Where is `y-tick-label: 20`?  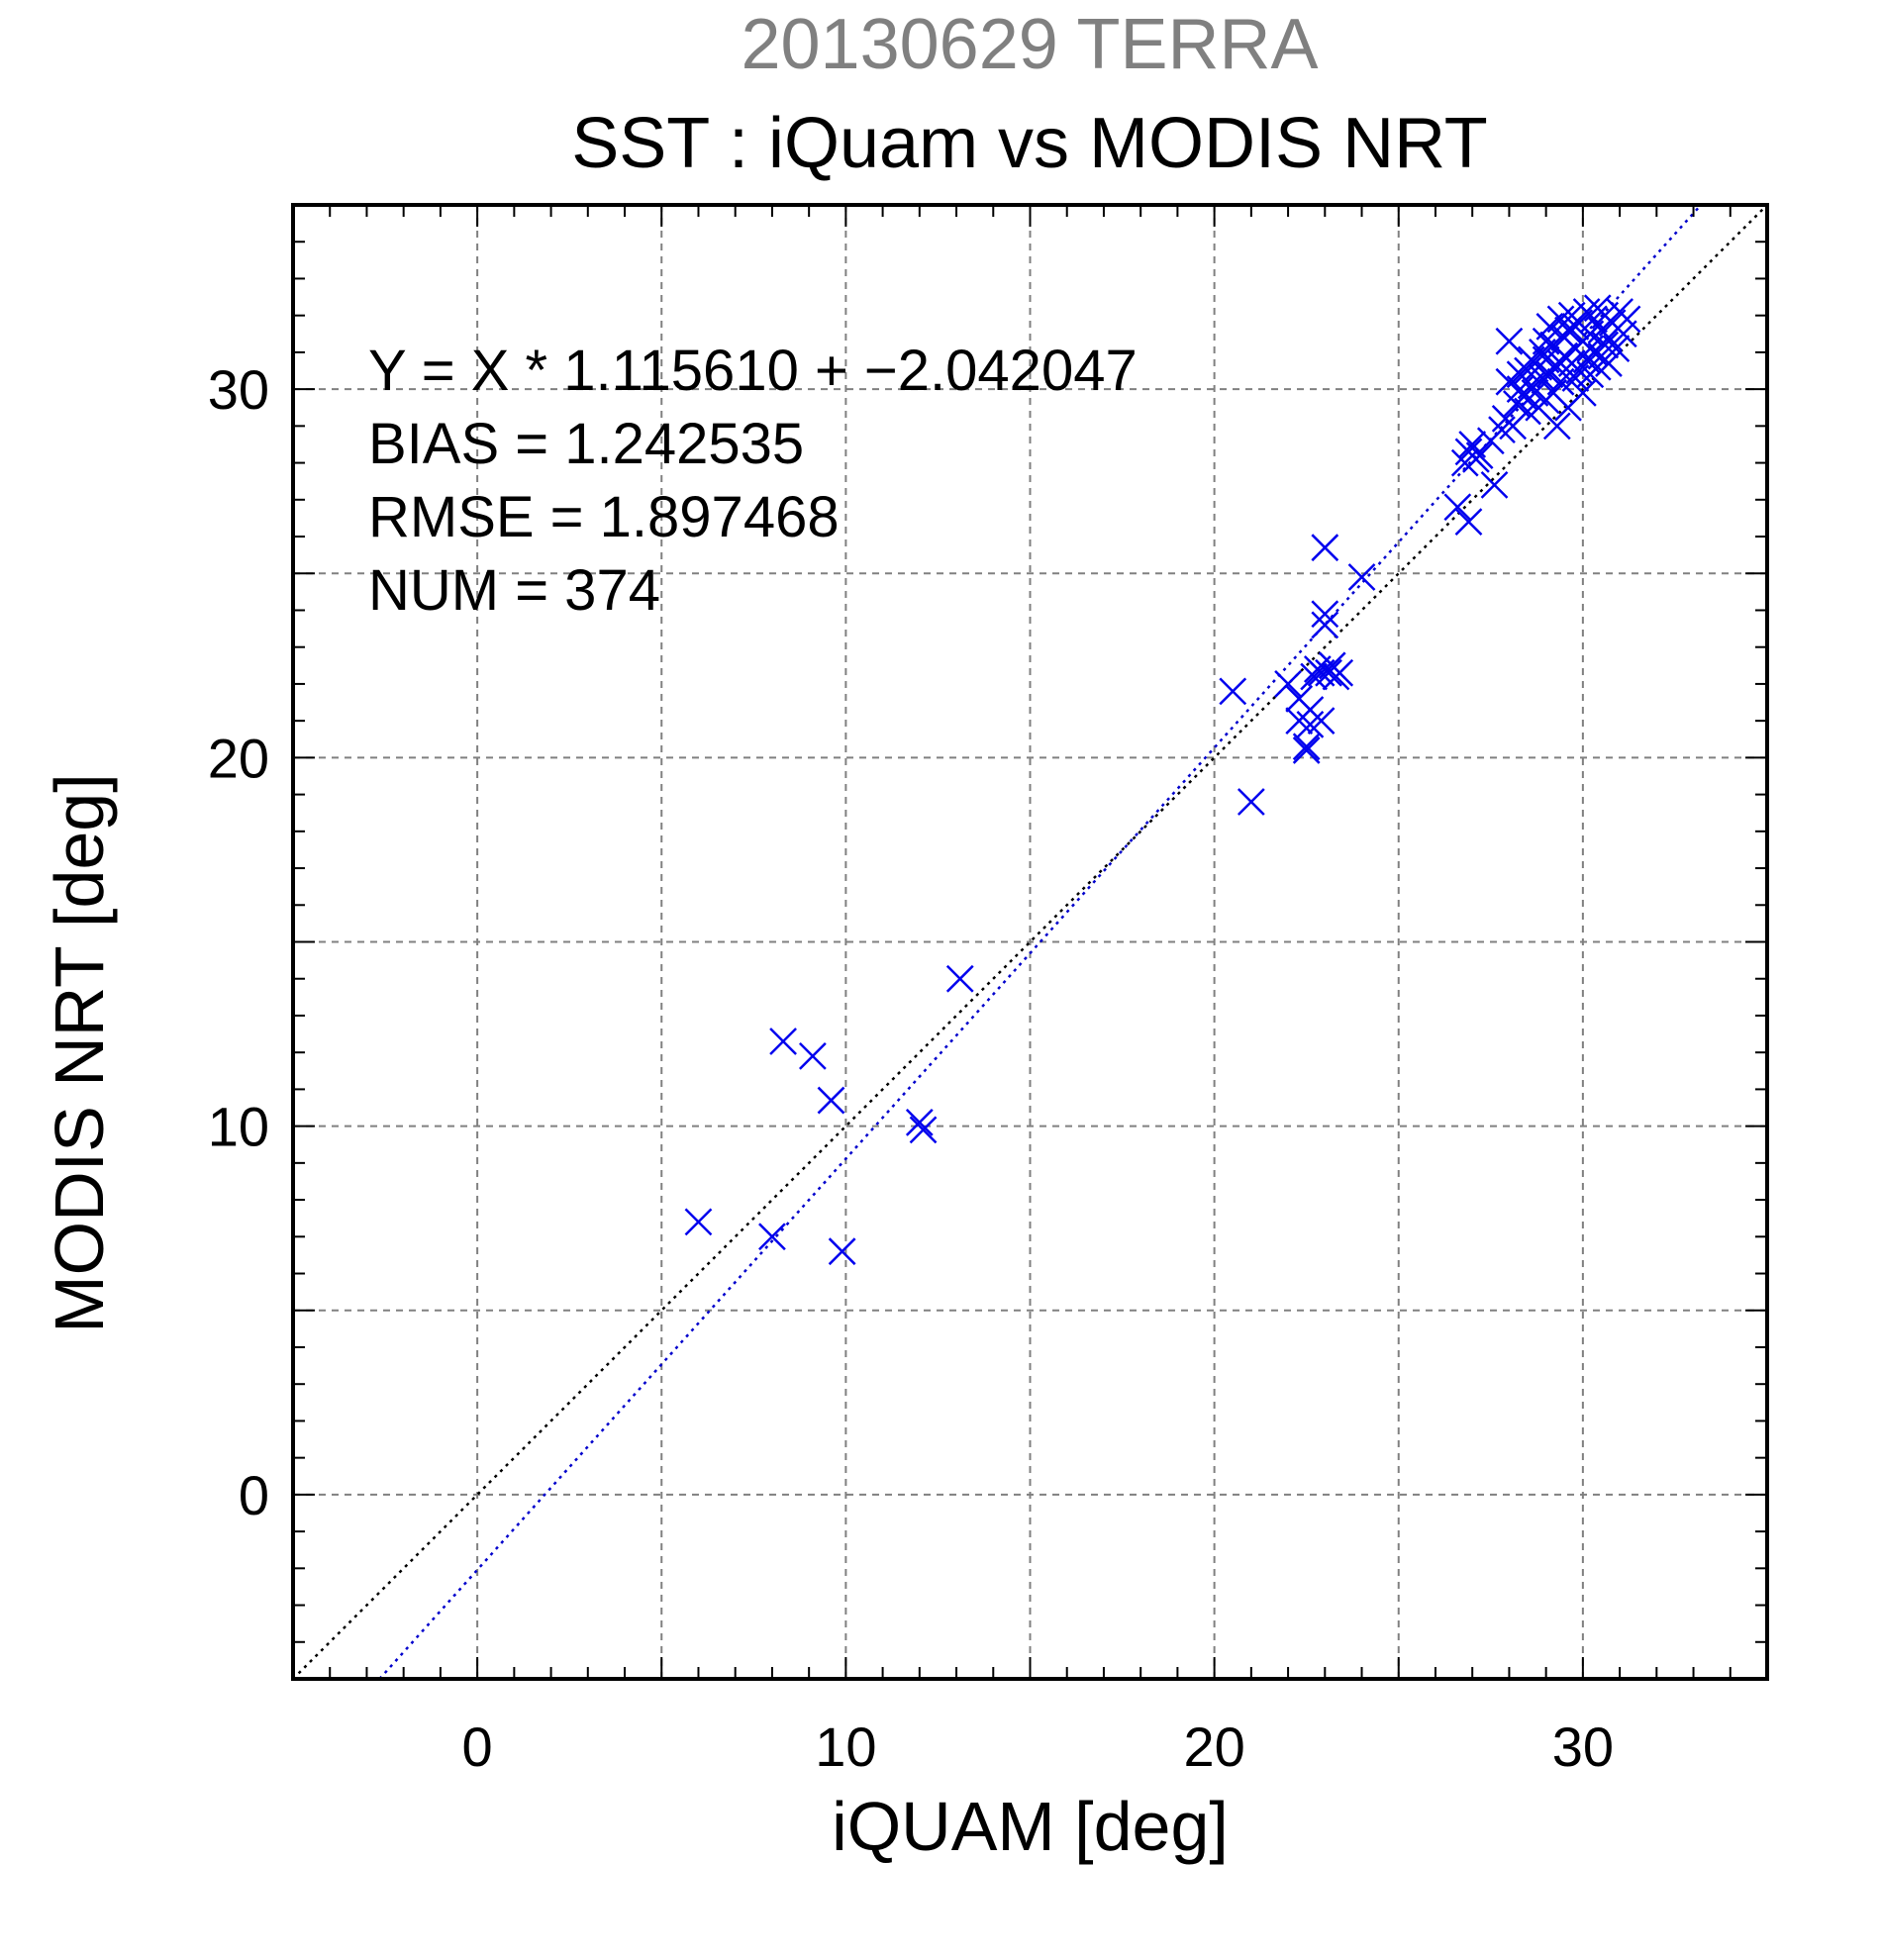
y-tick-label: 20 is located at coordinates (239, 758).